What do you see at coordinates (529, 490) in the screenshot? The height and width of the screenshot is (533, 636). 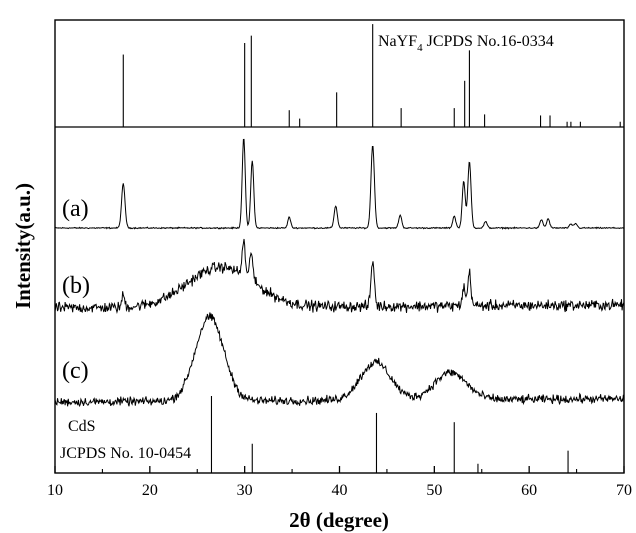 I see `x-tick-label-60: 60` at bounding box center [529, 490].